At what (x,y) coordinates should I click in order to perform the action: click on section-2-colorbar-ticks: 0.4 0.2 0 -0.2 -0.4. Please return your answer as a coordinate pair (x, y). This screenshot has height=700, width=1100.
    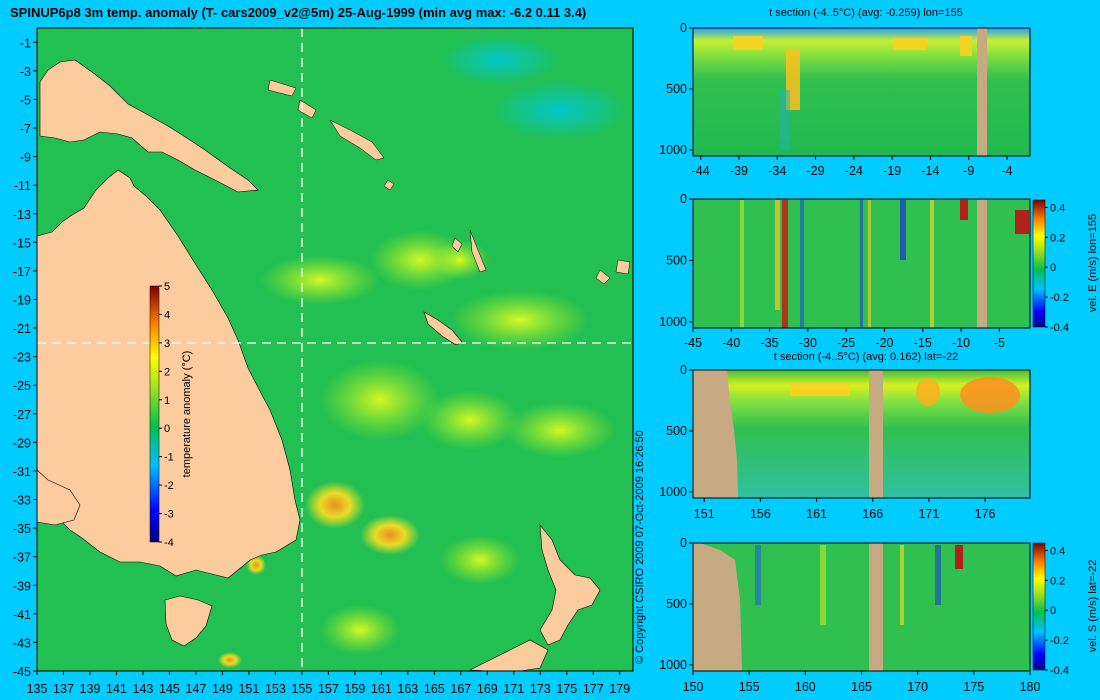
    Looking at the image, I should click on (1057, 268).